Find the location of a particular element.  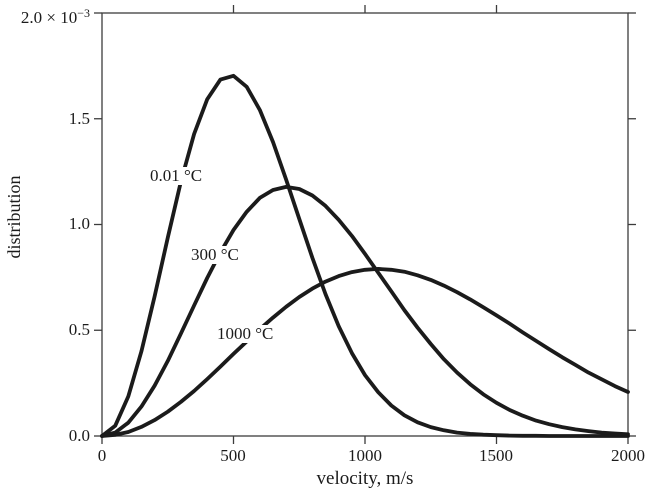

curve-label-0.01c: 0.01 °C is located at coordinates (176, 175).